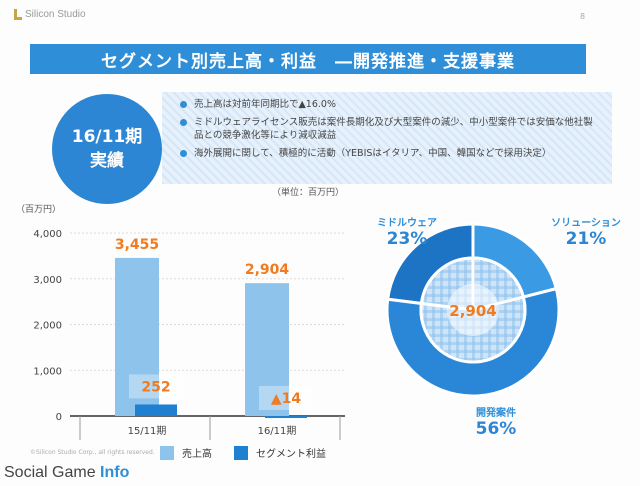 This screenshot has height=486, width=640. Describe the element at coordinates (147, 431) in the screenshot. I see `x-tick-label: 15/11期` at that location.